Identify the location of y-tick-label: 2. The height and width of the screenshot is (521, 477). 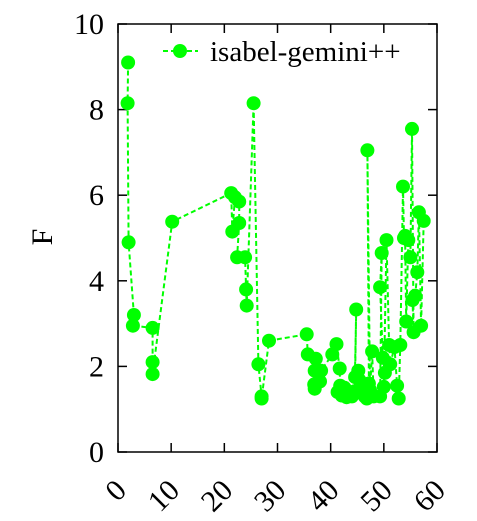
(96, 366).